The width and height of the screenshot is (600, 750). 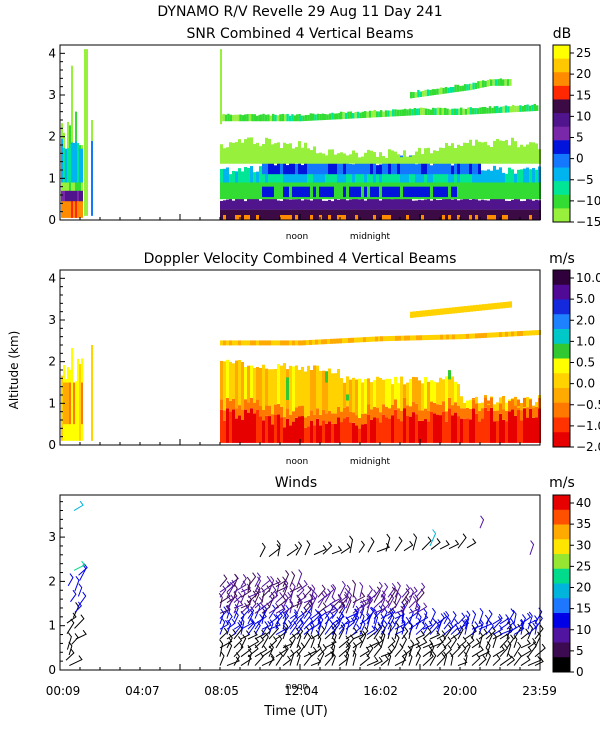 What do you see at coordinates (583, 588) in the screenshot?
I see `winds-colorbar-label: 20` at bounding box center [583, 588].